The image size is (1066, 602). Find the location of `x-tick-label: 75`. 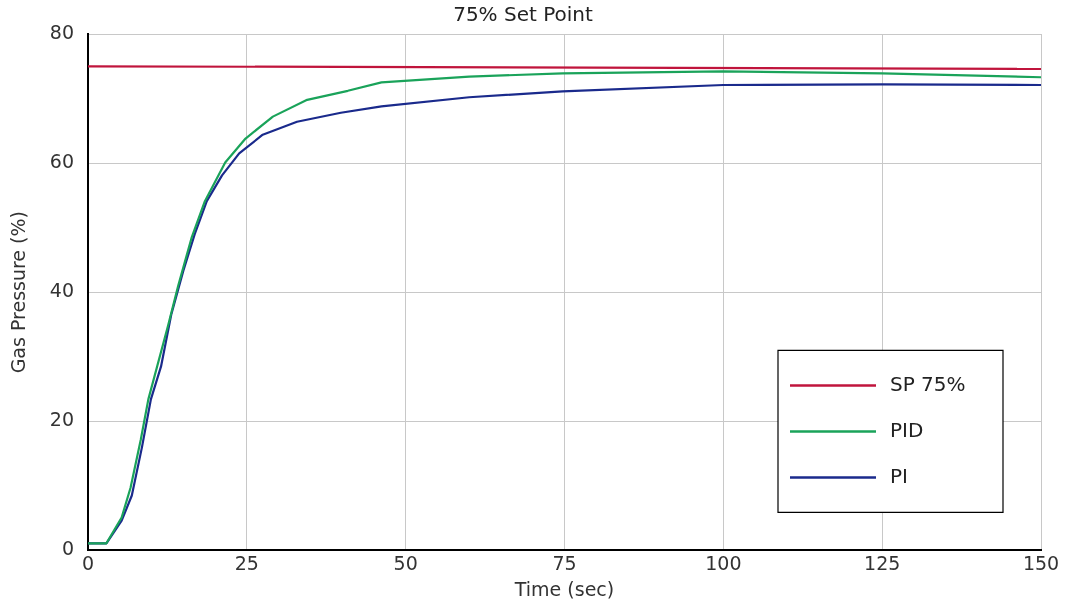

x-tick-label: 75 is located at coordinates (564, 562).